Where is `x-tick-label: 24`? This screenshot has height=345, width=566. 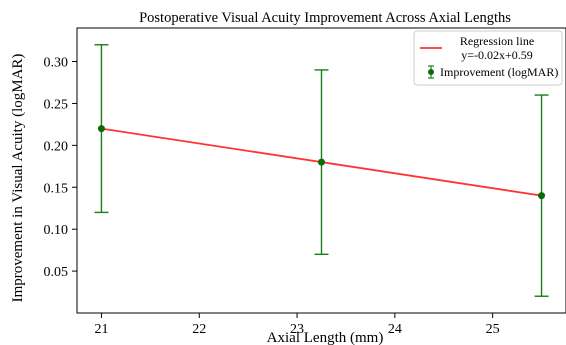 x-tick-label: 24 is located at coordinates (395, 329).